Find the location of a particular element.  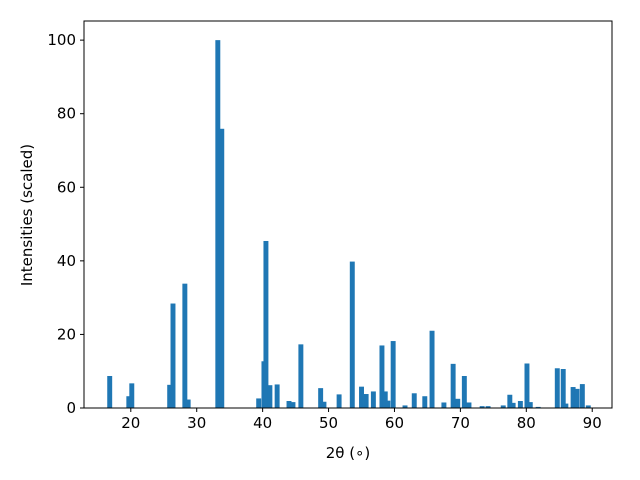

y-tick-label: 80 is located at coordinates (66, 114).